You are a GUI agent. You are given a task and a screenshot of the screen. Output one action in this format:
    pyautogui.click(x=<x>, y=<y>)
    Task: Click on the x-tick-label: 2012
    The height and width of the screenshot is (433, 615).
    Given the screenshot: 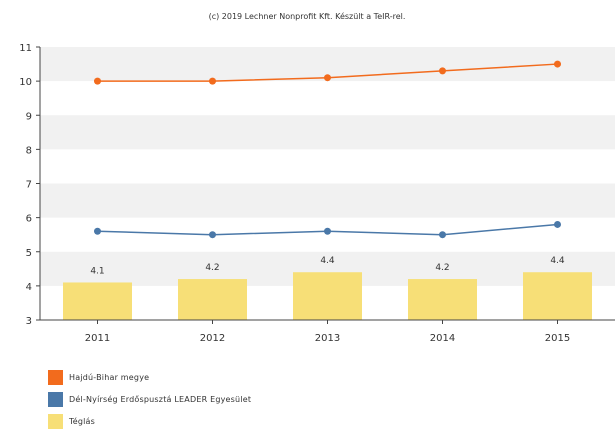 What is the action you would take?
    pyautogui.click(x=212, y=338)
    